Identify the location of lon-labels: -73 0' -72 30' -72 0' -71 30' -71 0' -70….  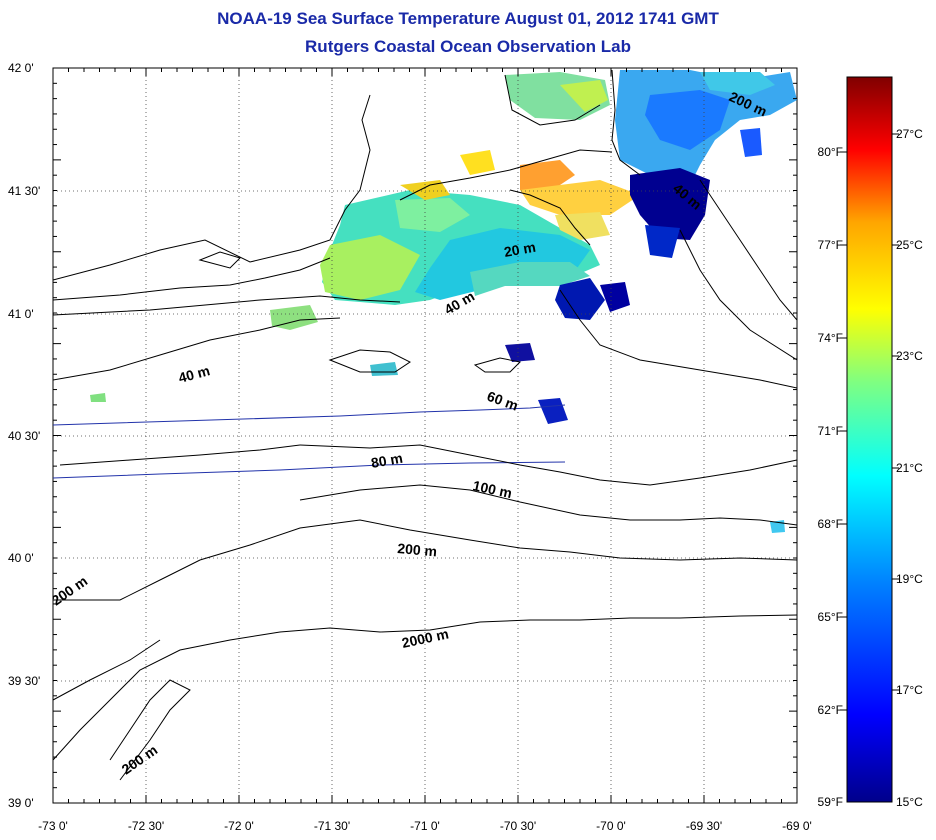
(425, 826).